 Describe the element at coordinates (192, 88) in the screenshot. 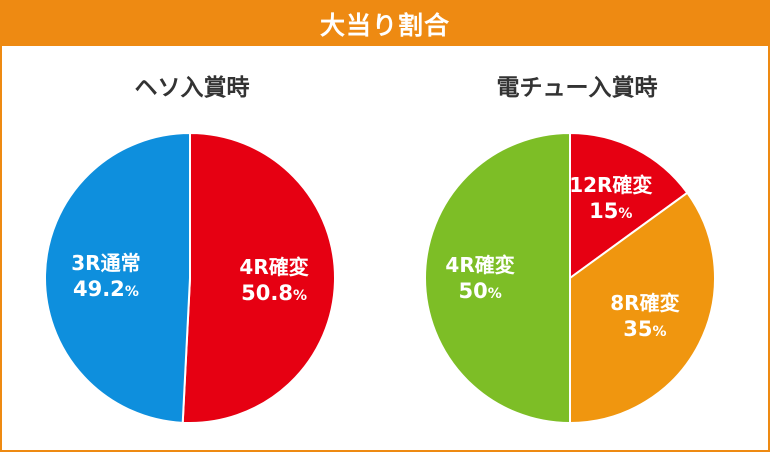

I see `pie-title-heso: ヘソ入賞時` at that location.